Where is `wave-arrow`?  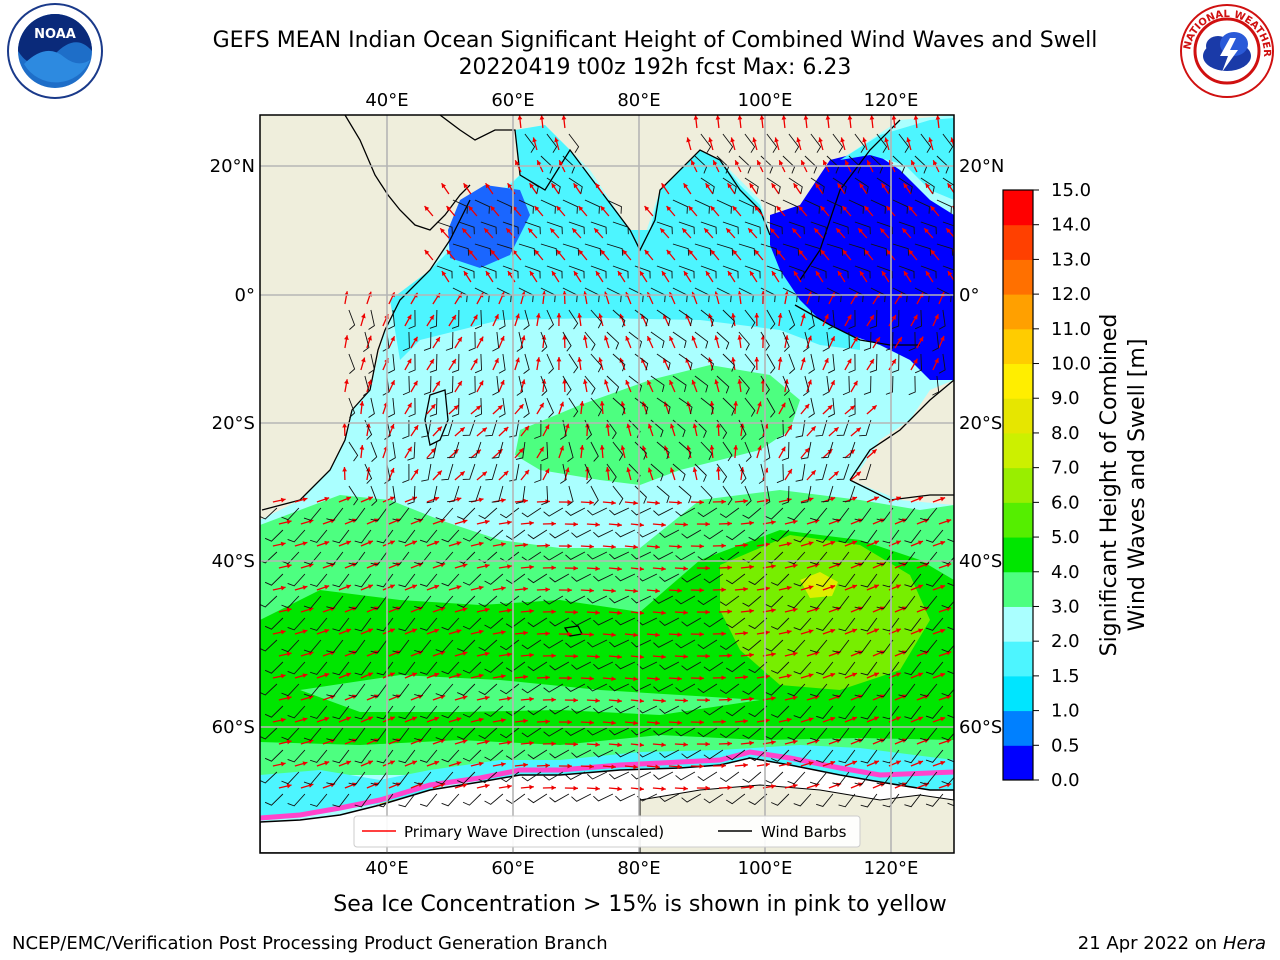
wave-arrow is located at coordinates (967, 698).